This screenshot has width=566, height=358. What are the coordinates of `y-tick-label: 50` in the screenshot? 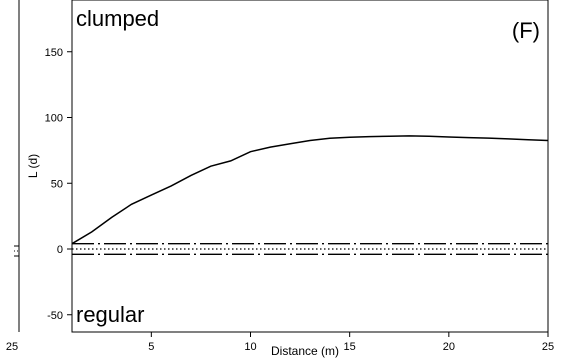 It's located at (57, 184).